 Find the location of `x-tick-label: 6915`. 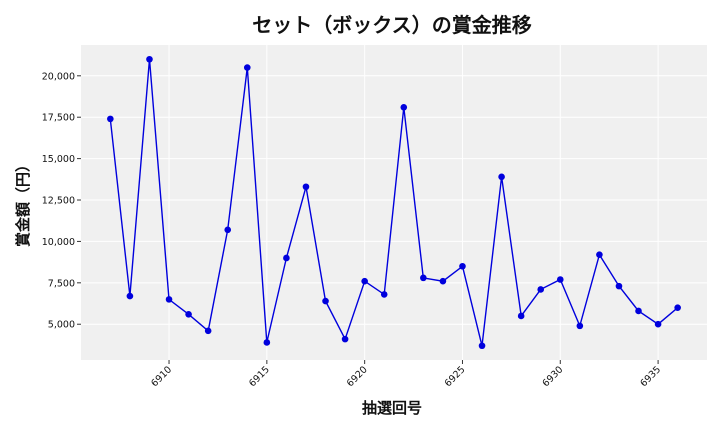

x-tick-label: 6915 is located at coordinates (259, 376).